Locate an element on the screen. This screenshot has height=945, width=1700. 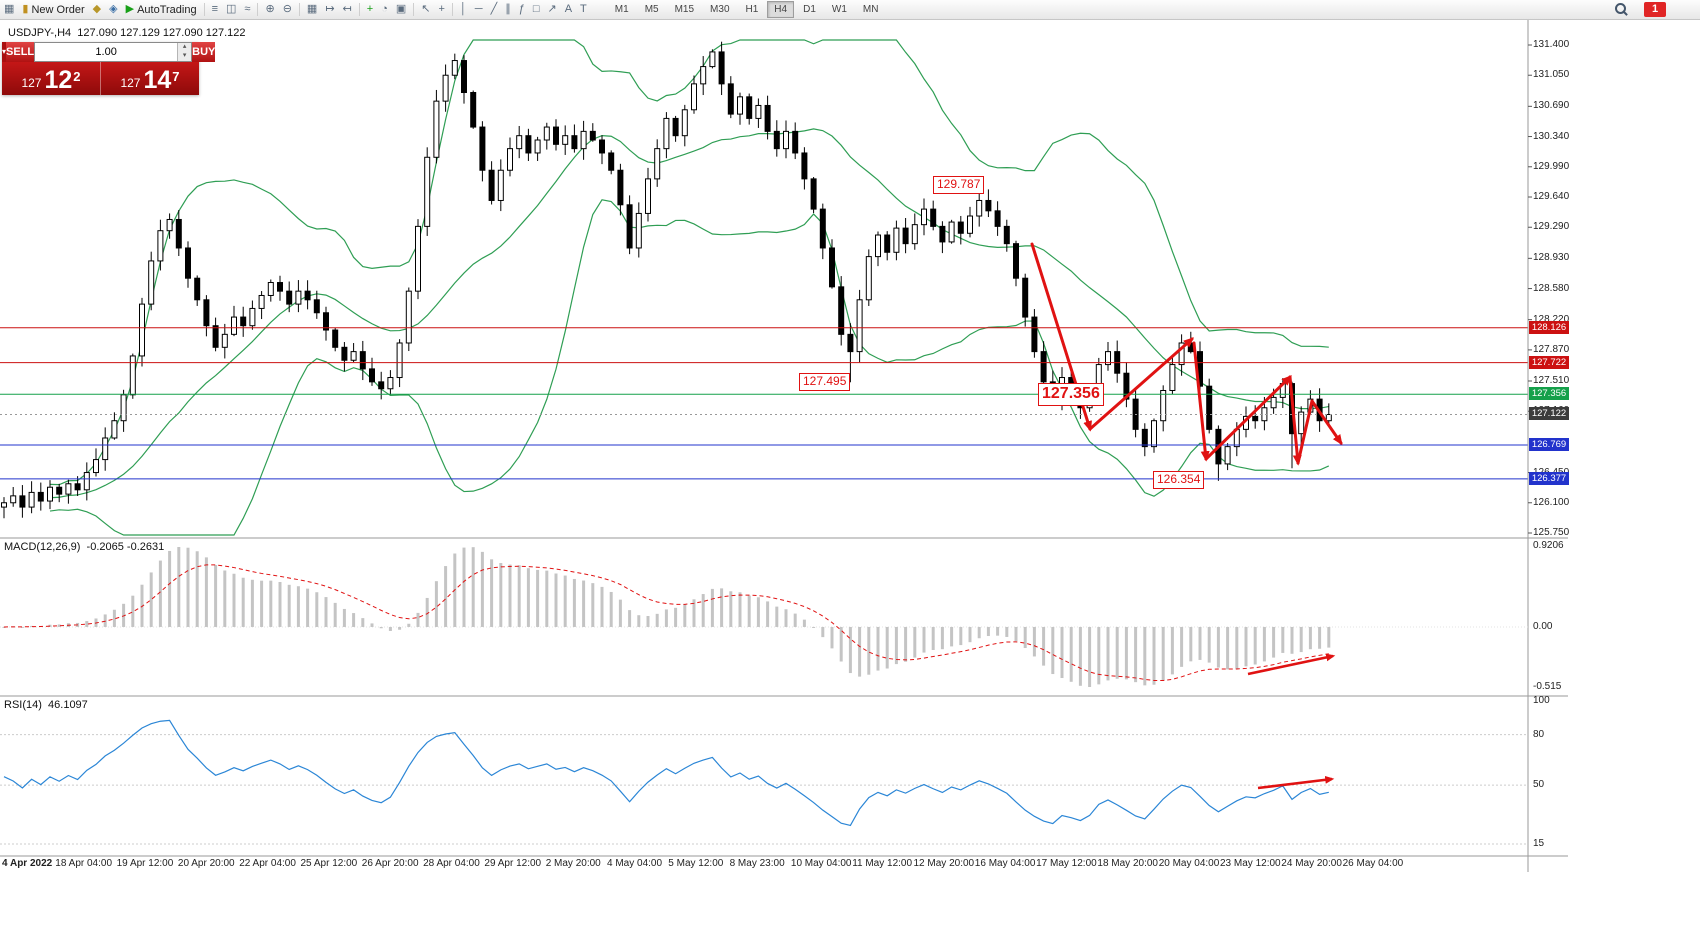
price-line-badge: 126.769 is located at coordinates (1549, 444).